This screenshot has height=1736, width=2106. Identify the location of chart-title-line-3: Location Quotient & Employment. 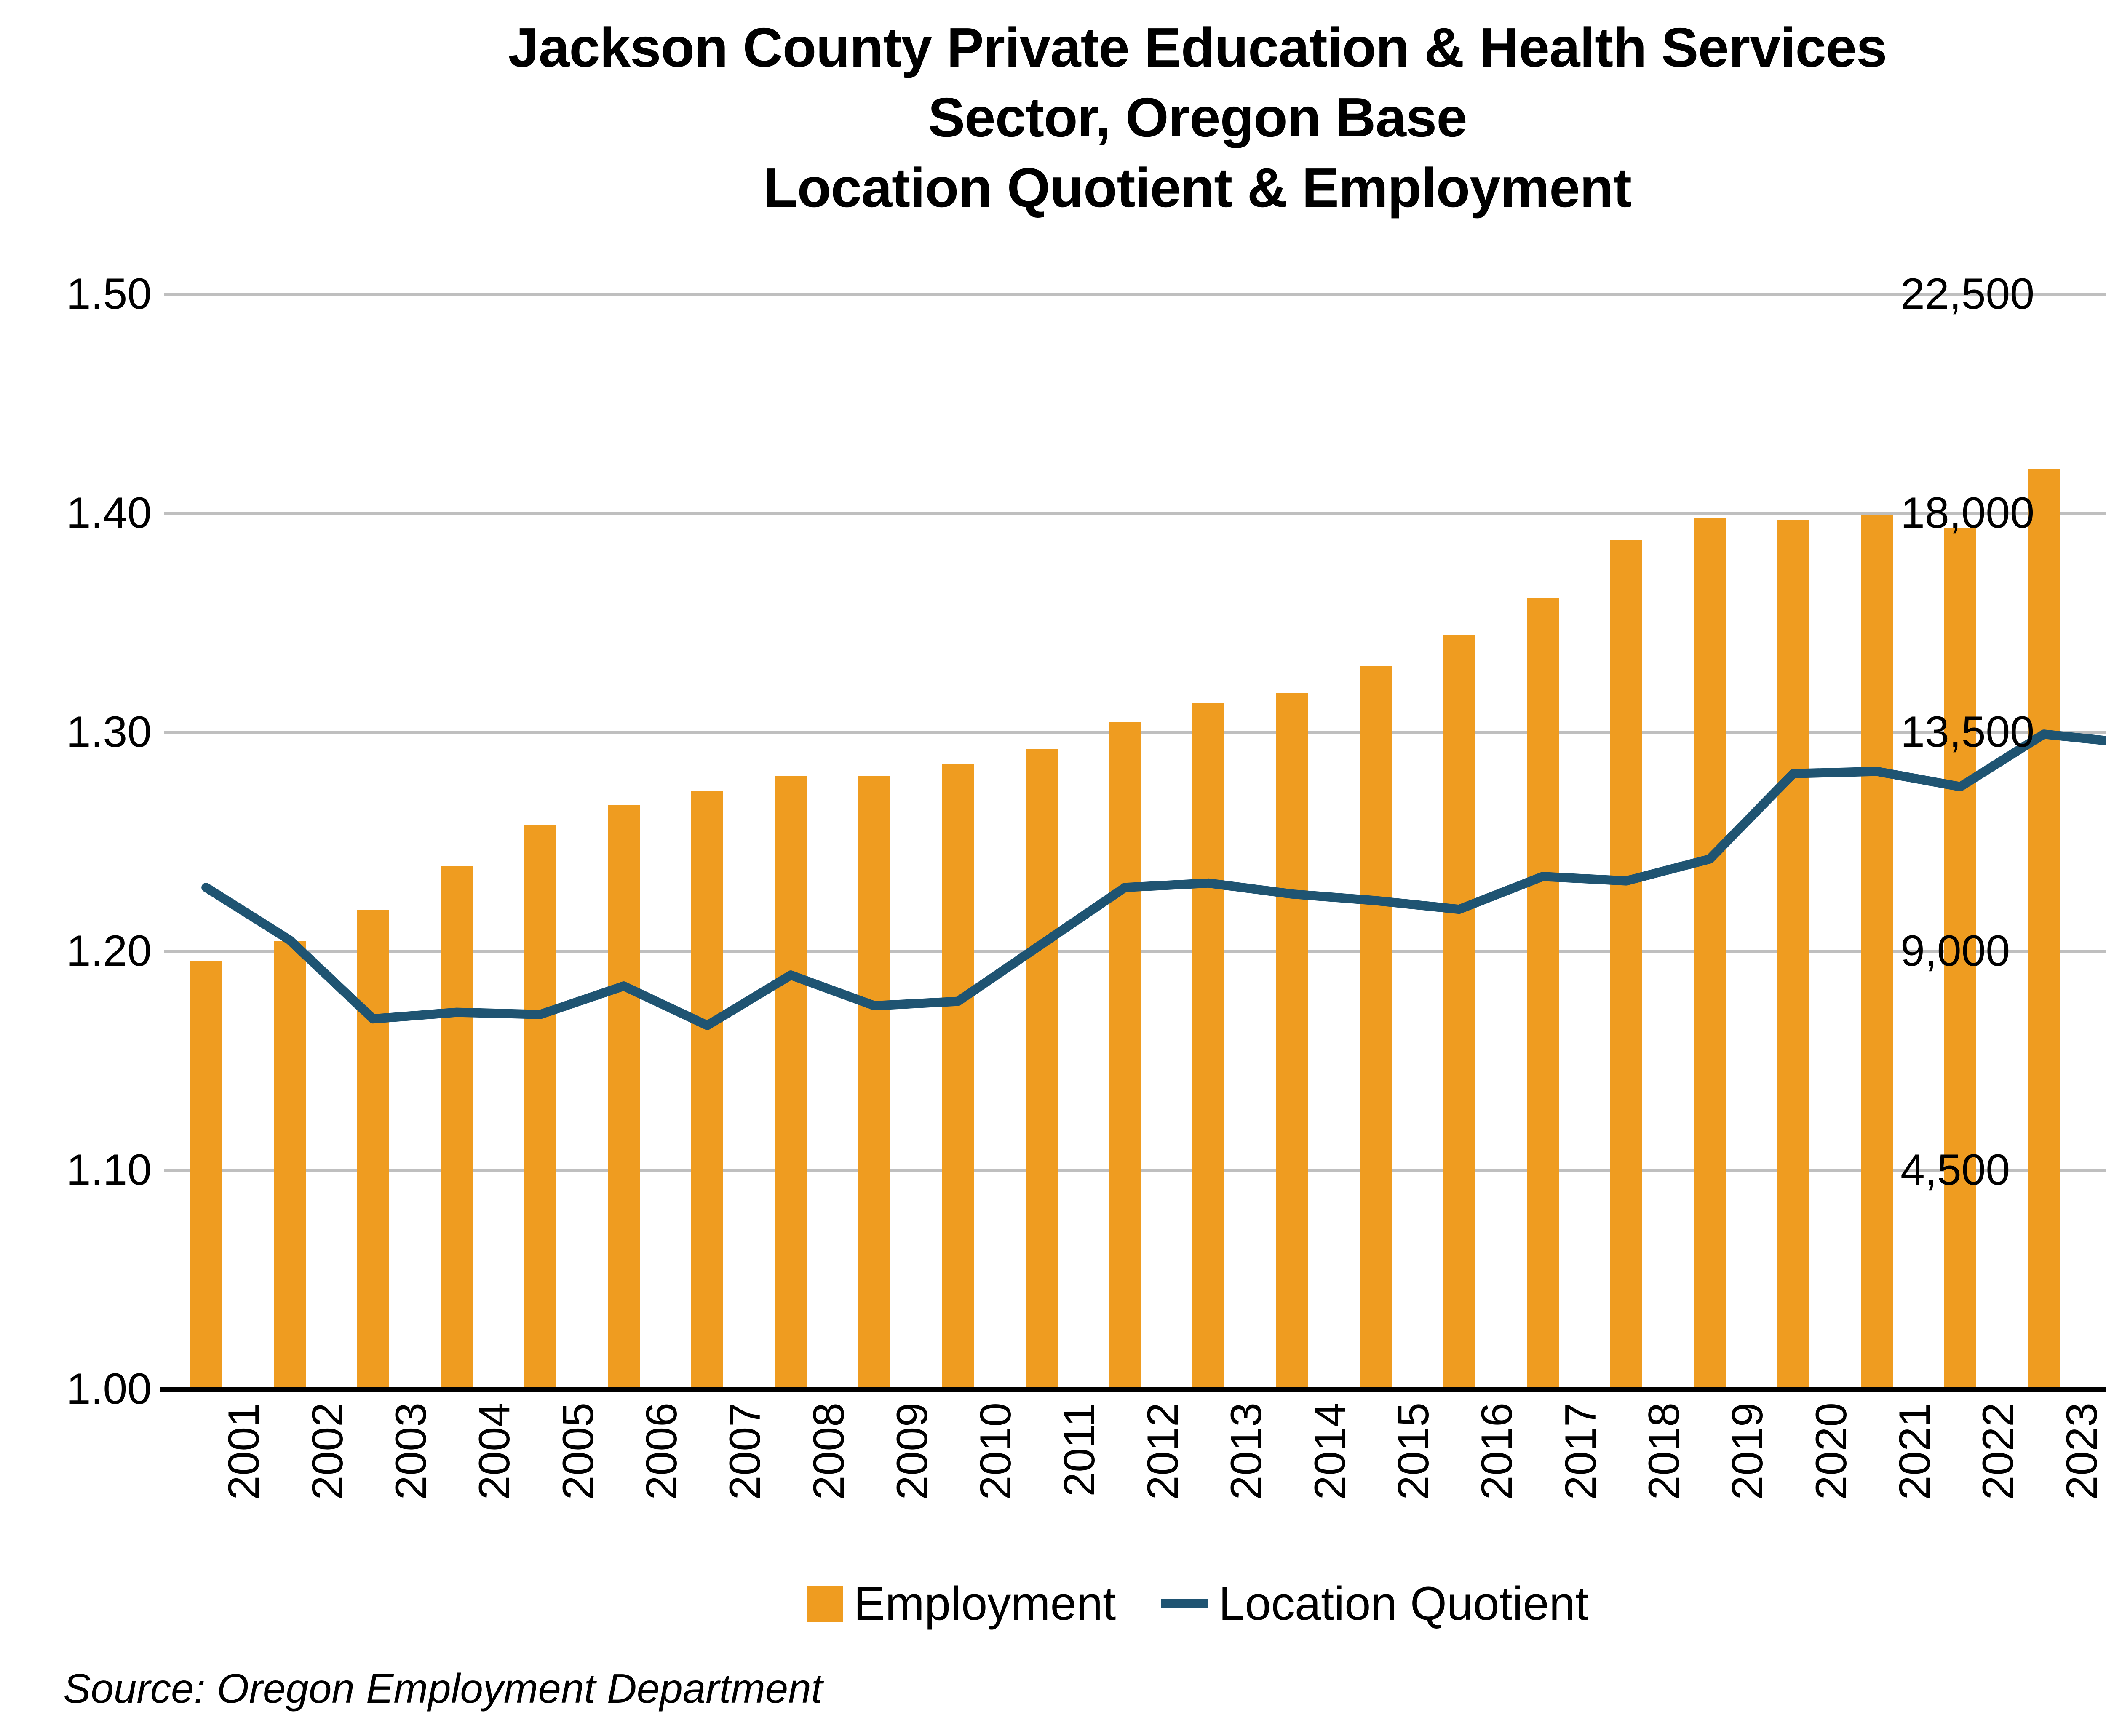
(1197, 187).